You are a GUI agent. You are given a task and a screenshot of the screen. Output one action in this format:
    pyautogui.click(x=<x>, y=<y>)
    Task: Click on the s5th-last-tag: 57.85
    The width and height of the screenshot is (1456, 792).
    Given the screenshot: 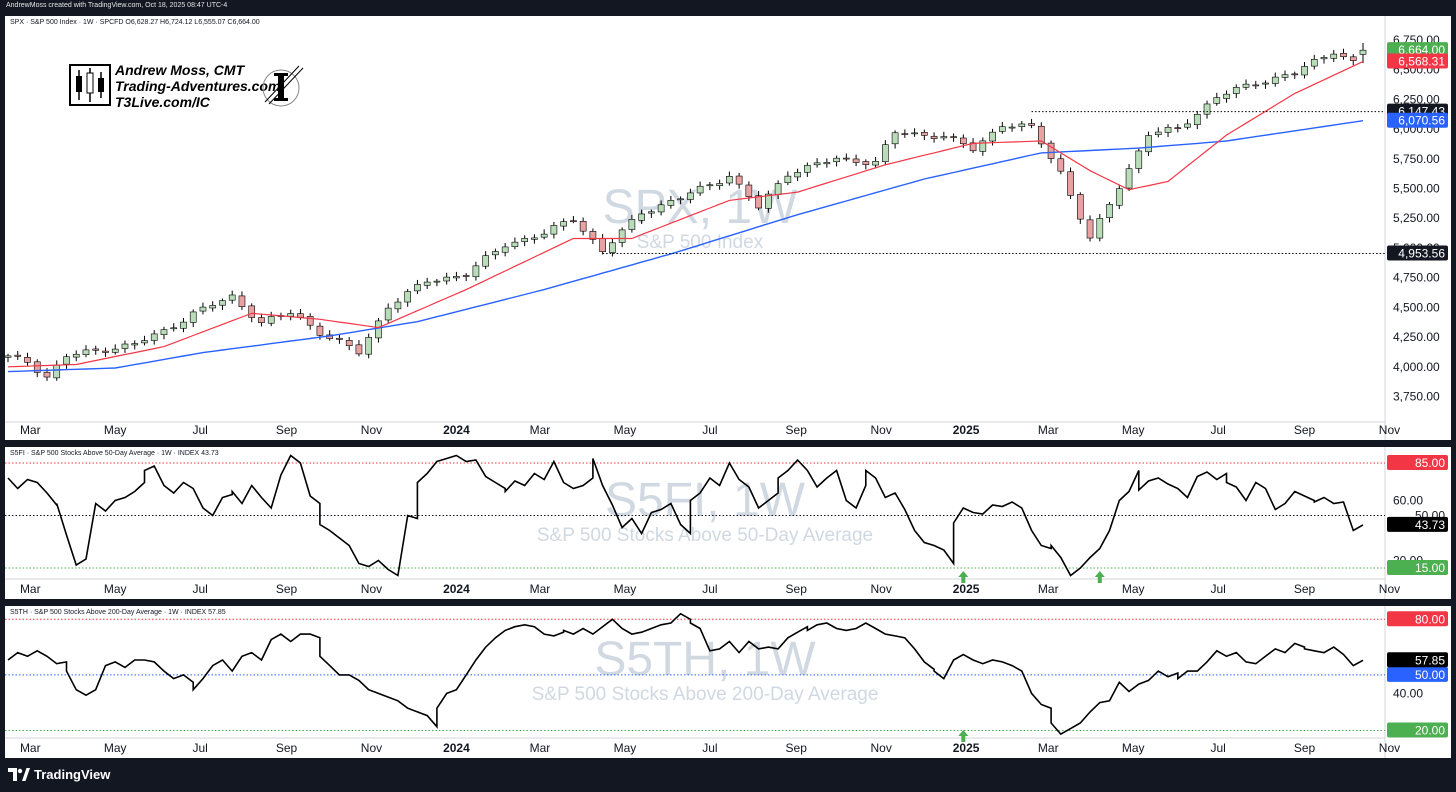 What is the action you would take?
    pyautogui.click(x=1430, y=660)
    